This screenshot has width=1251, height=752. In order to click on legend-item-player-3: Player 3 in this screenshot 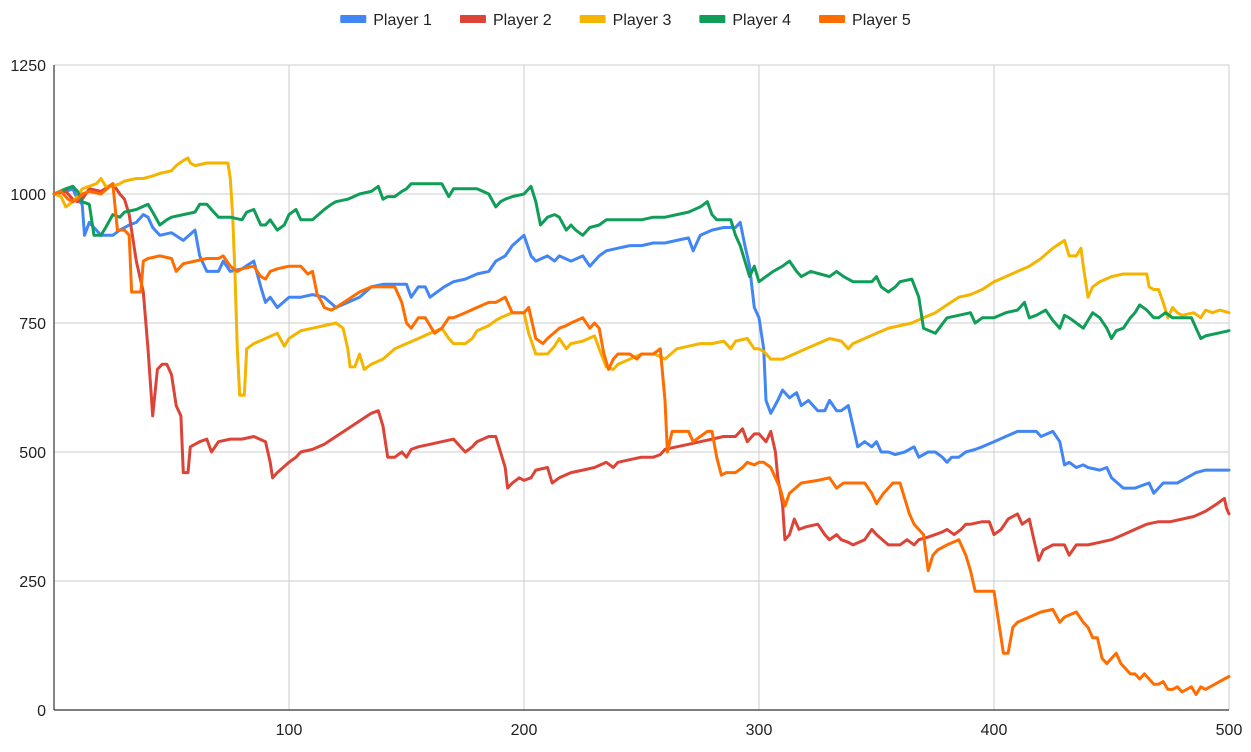, I will do `click(625, 20)`.